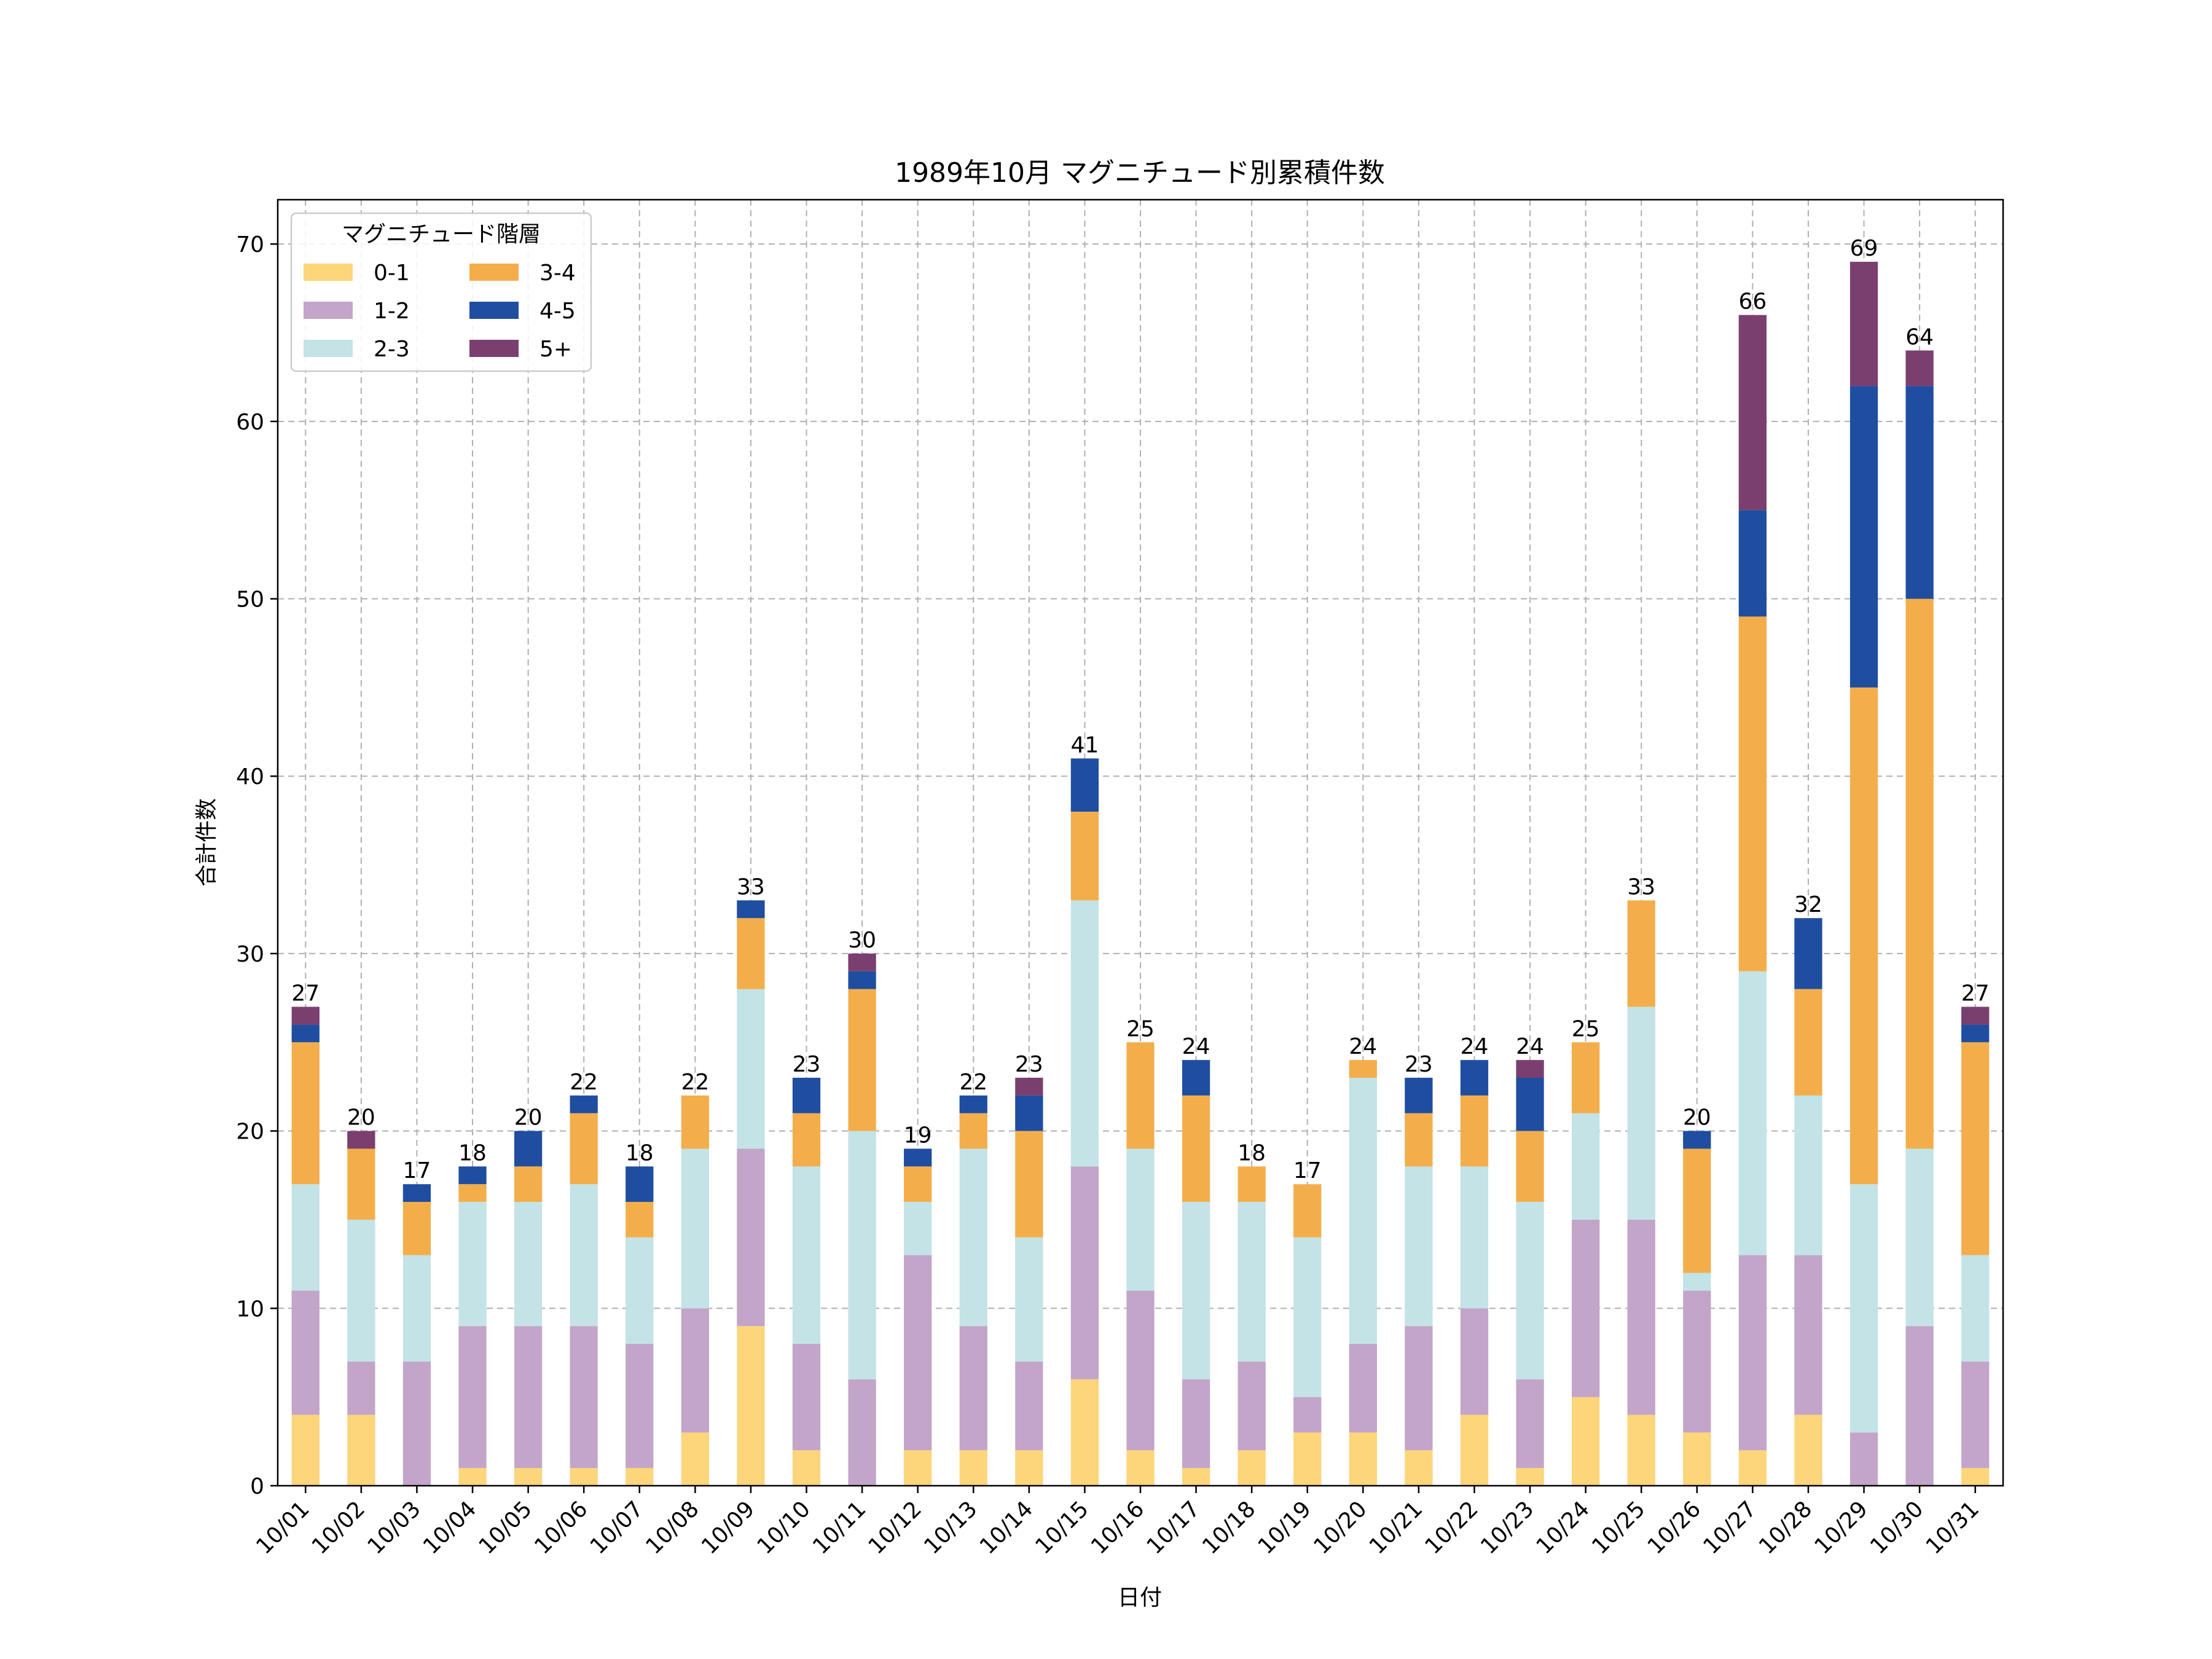 The image size is (2212, 1659). I want to click on total-label: 25, so click(1586, 1028).